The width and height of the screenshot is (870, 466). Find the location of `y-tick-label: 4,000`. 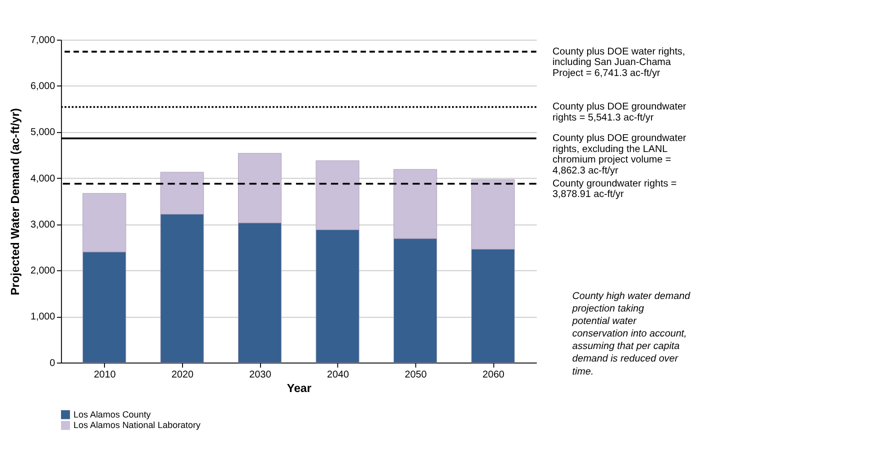

y-tick-label: 4,000 is located at coordinates (43, 178).